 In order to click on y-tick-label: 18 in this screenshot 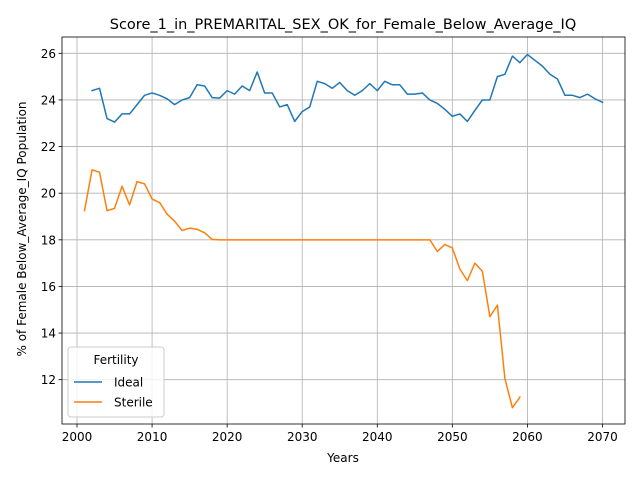, I will do `click(48, 240)`.